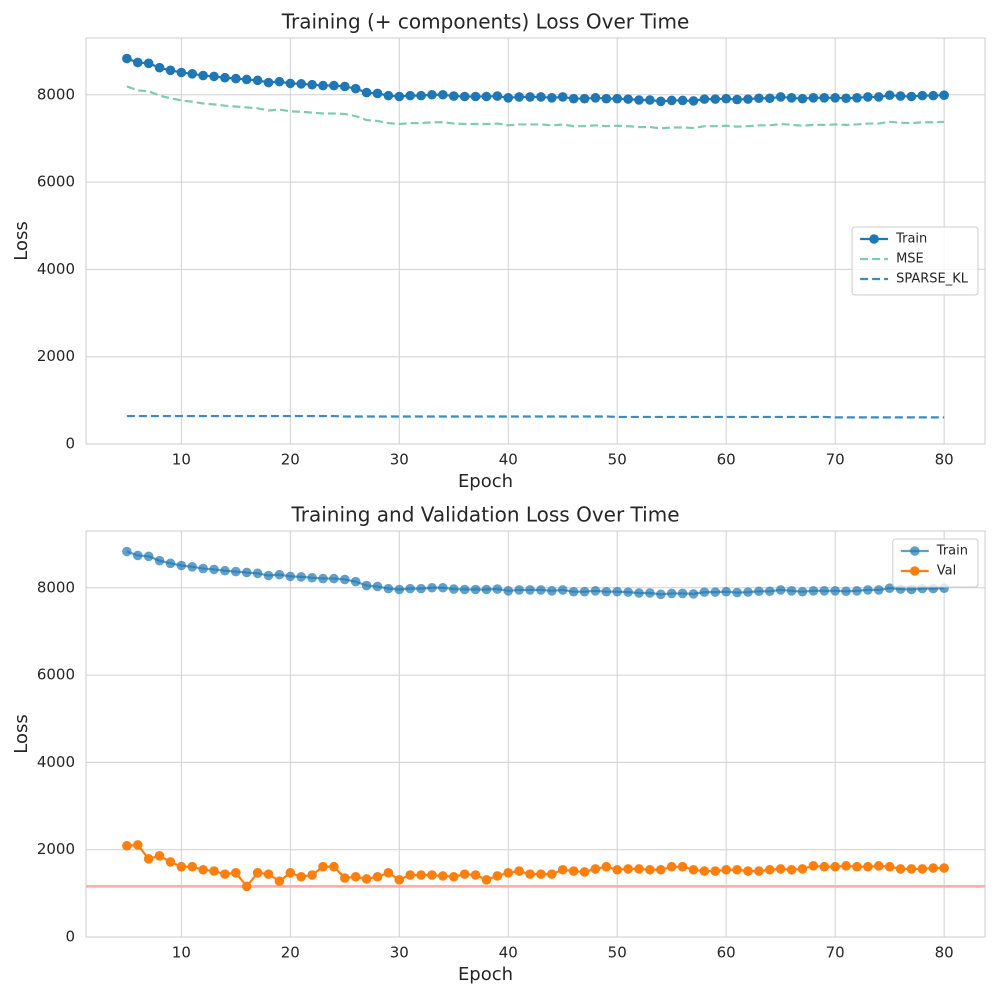 The image size is (1000, 1000). What do you see at coordinates (508, 953) in the screenshot?
I see `x-tick-label: 40` at bounding box center [508, 953].